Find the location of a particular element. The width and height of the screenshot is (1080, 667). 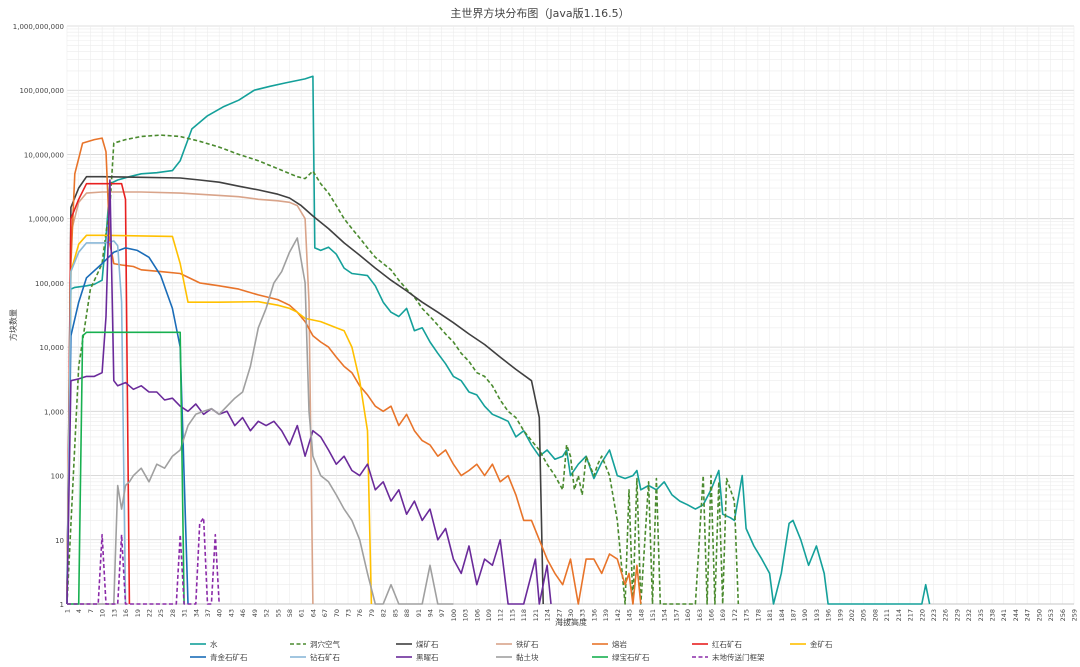

y-axis-label: 方块数量 is located at coordinates (13, 325).